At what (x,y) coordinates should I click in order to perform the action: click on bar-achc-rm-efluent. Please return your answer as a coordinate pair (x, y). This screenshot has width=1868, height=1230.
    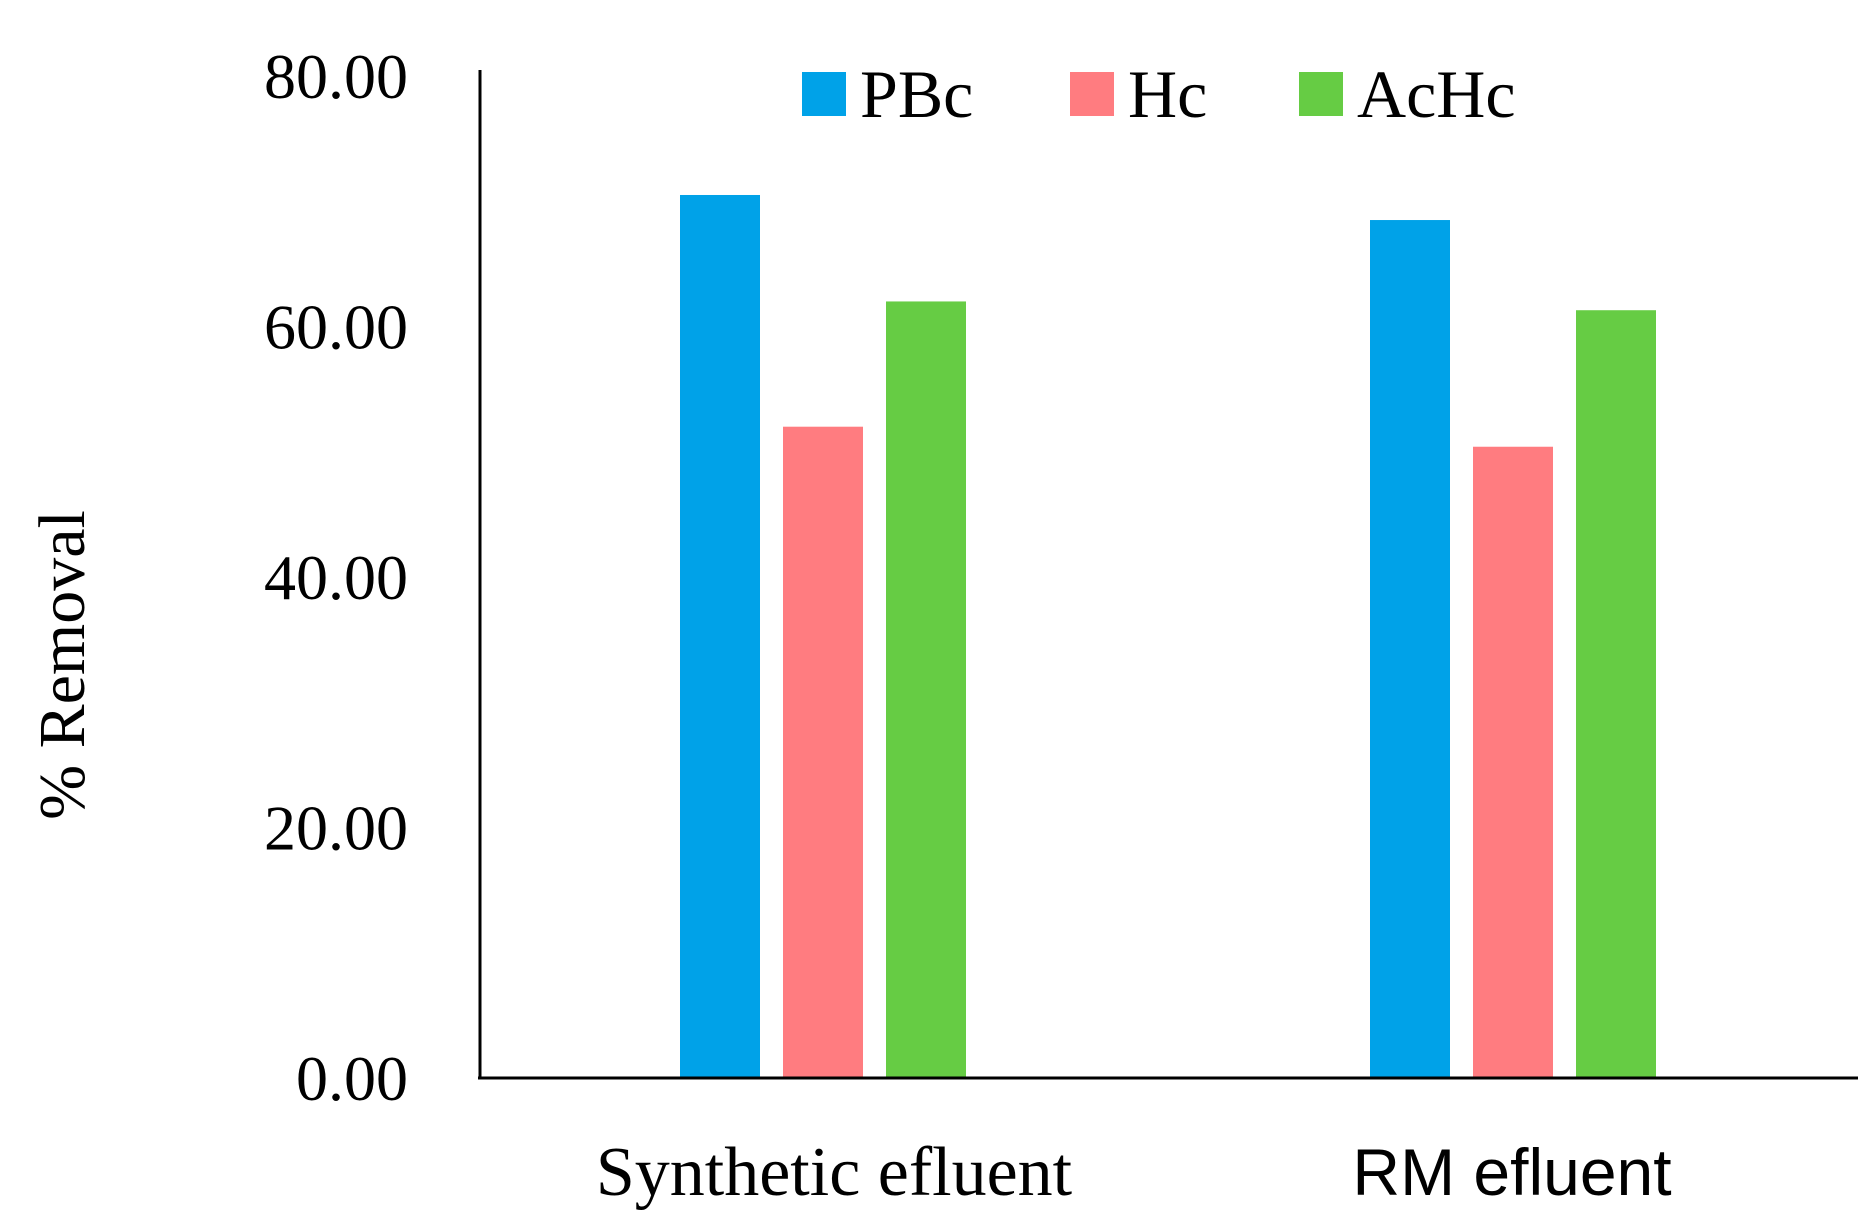
    Looking at the image, I should click on (1616, 694).